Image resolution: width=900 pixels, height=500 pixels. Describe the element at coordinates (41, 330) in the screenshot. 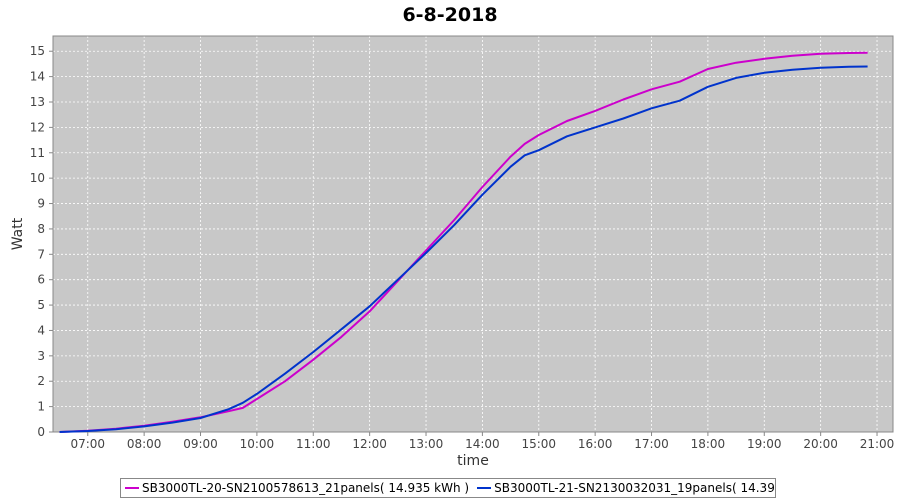

I see `y-tick-label: 4` at that location.